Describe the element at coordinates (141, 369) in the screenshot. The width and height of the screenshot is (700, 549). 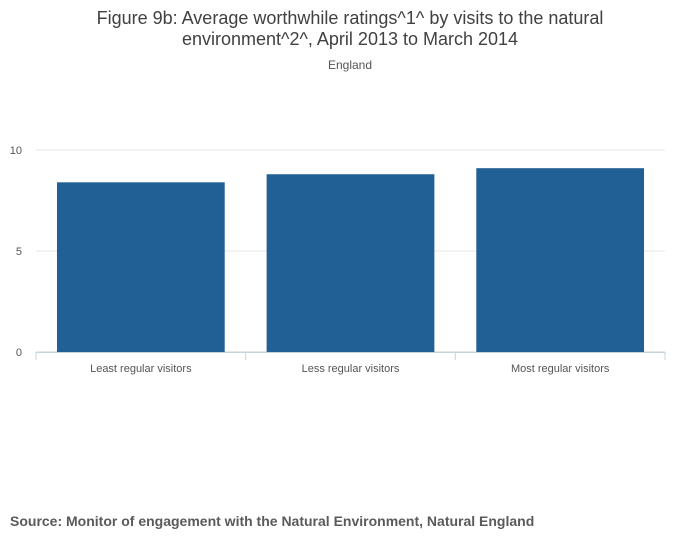
I see `x-tick-label-1: Least regular visitors` at that location.